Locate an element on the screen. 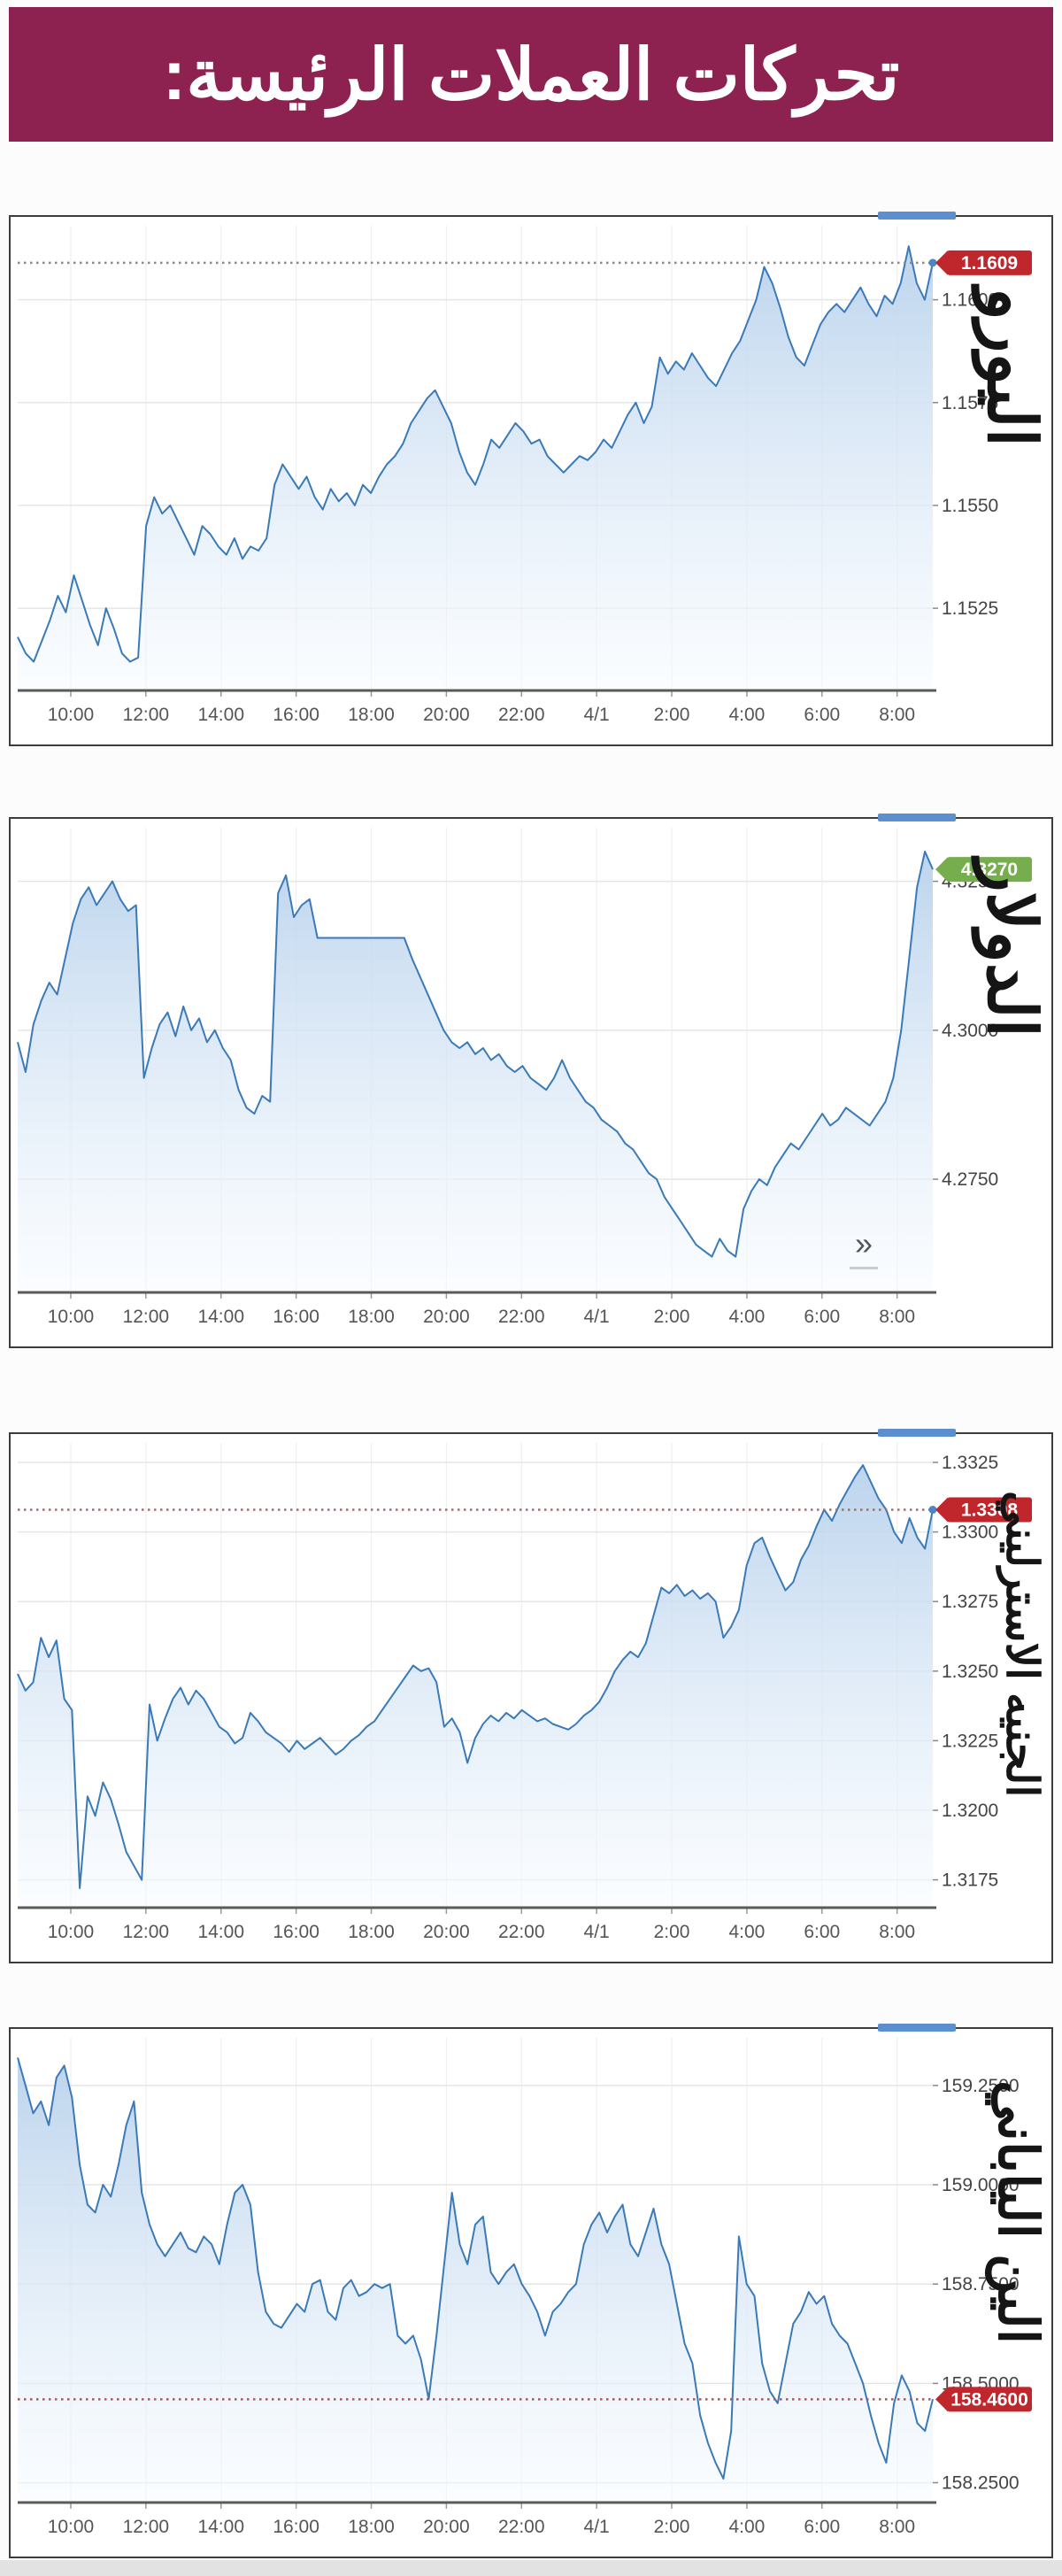 The height and width of the screenshot is (2576, 1062). currency-name-label: اليورو is located at coordinates (1011, 367).